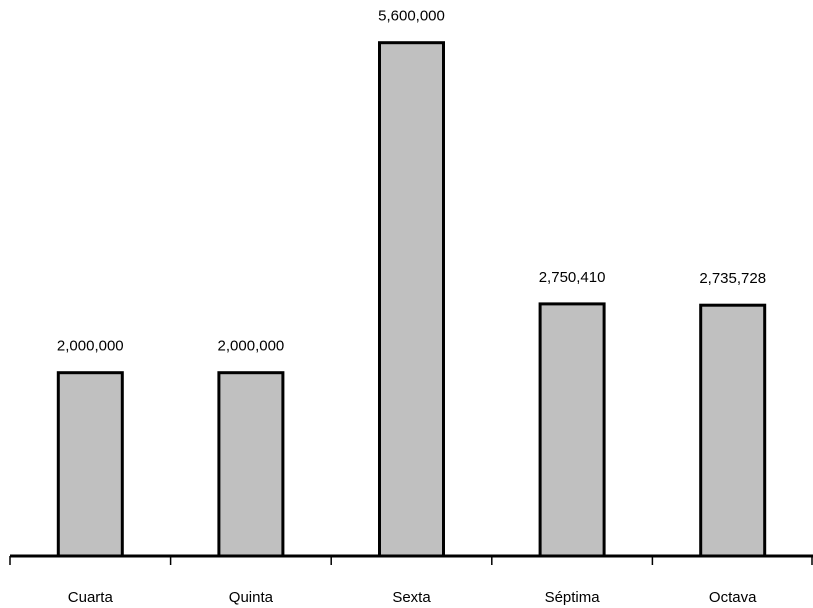  What do you see at coordinates (572, 430) in the screenshot?
I see `bar-s-ptima` at bounding box center [572, 430].